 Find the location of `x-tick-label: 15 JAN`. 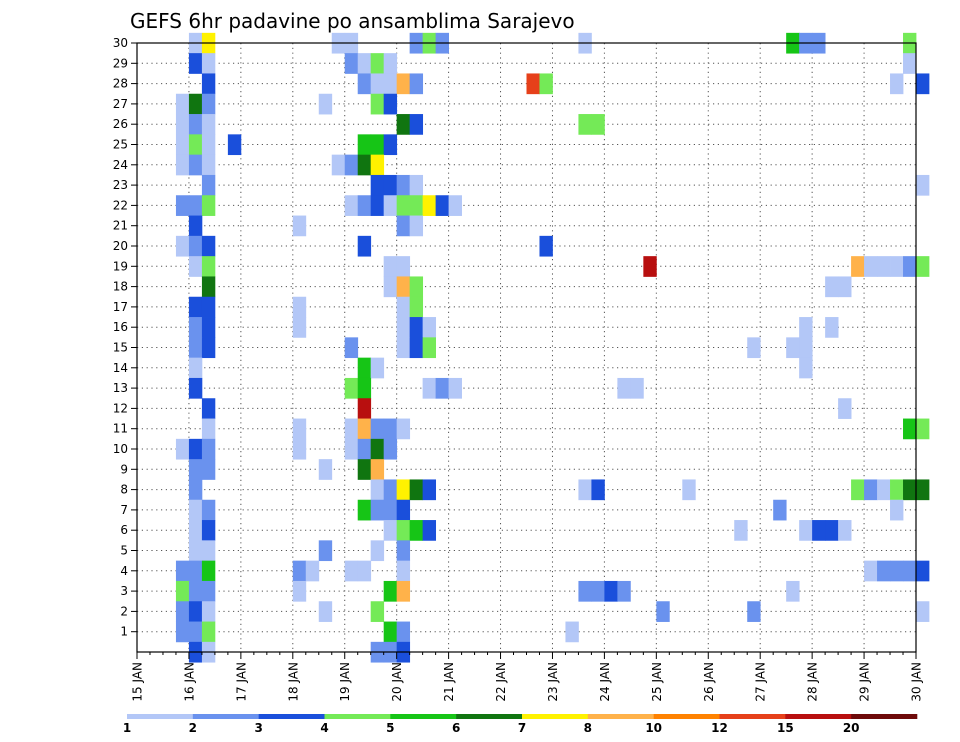

x-tick-label: 15 JAN is located at coordinates (138, 682).